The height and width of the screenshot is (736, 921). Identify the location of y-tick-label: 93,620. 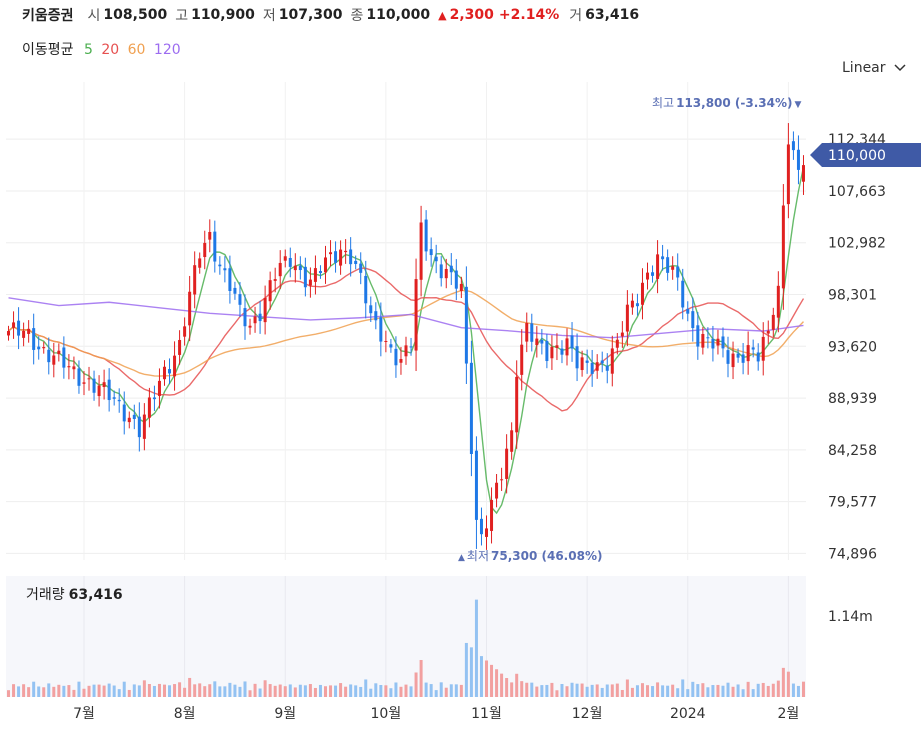
(852, 347).